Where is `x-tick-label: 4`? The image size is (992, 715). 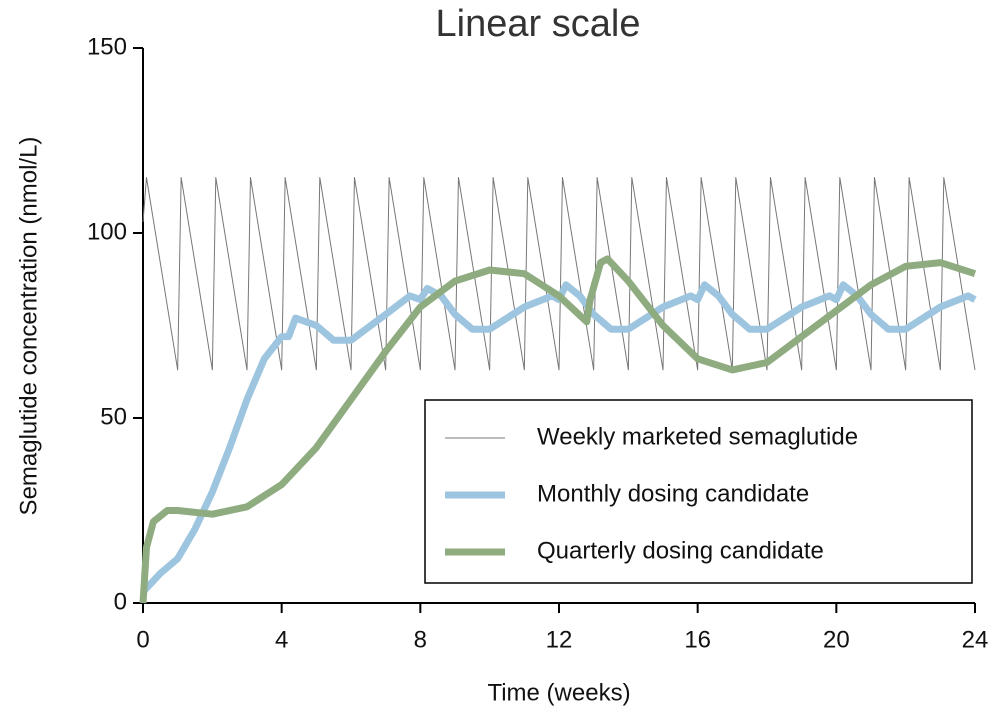
x-tick-label: 4 is located at coordinates (281, 639).